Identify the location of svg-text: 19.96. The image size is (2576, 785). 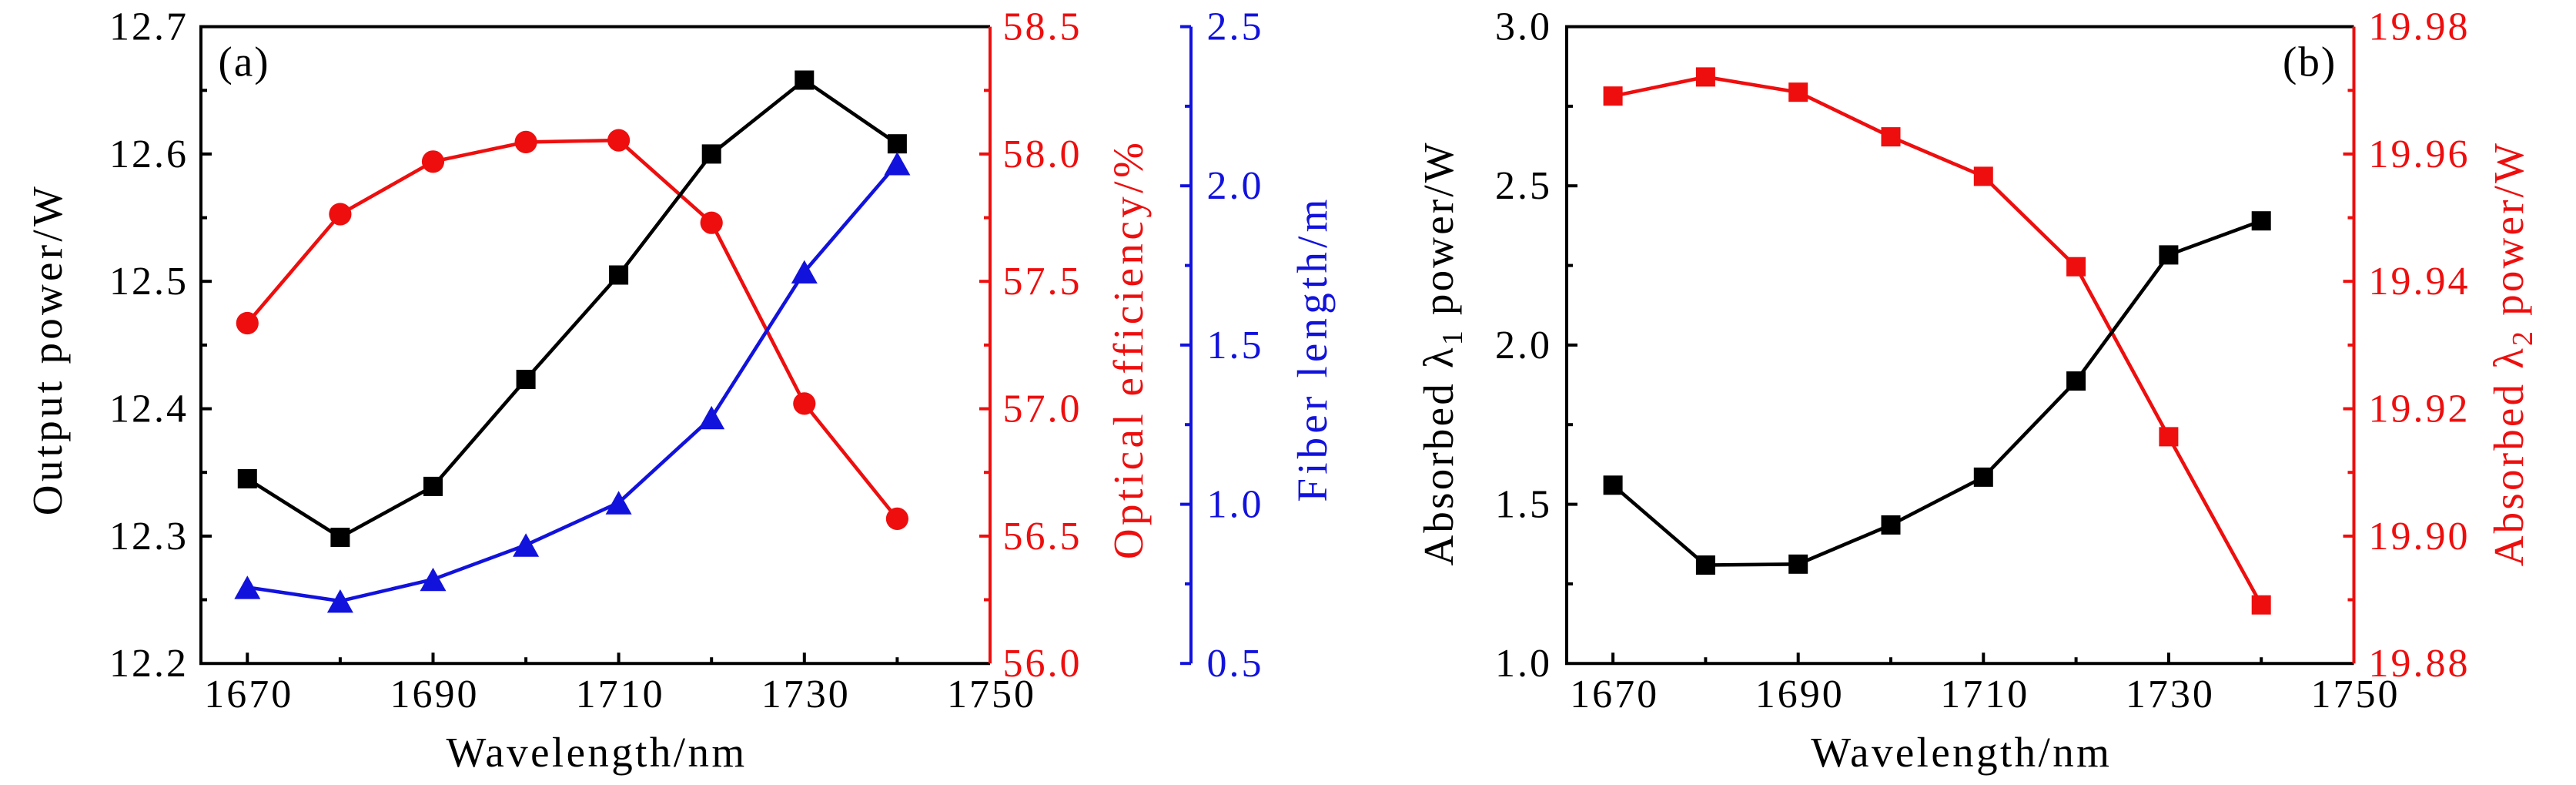
(2420, 154).